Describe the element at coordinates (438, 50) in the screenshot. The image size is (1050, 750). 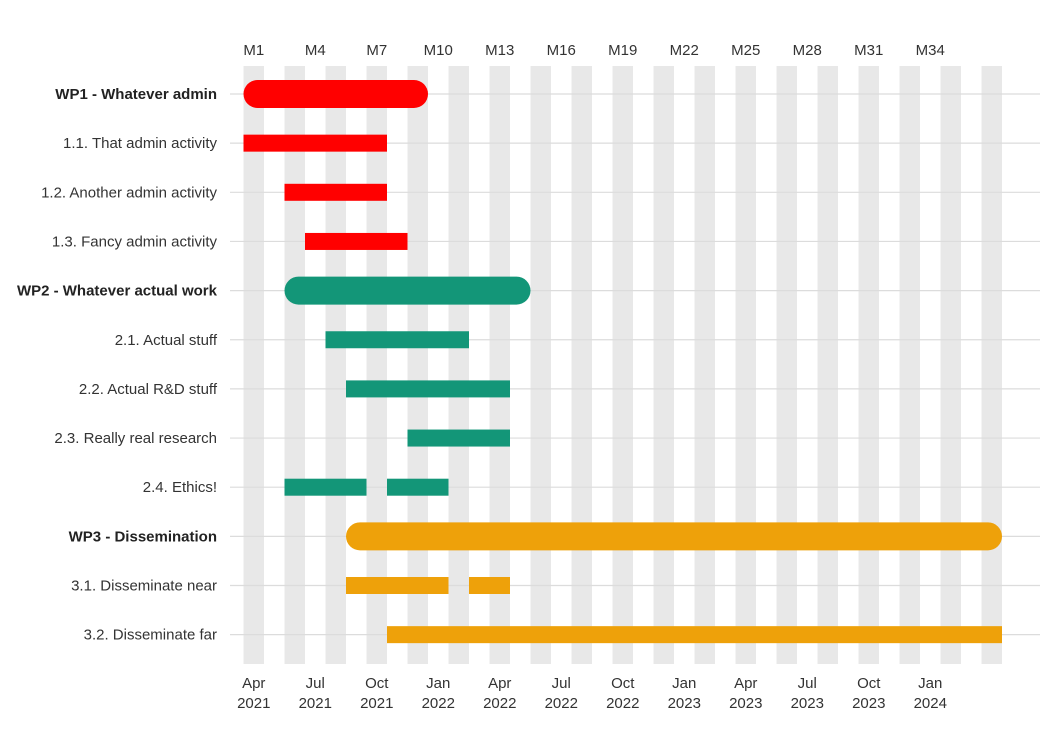
I see `top-tick-label: M10` at that location.